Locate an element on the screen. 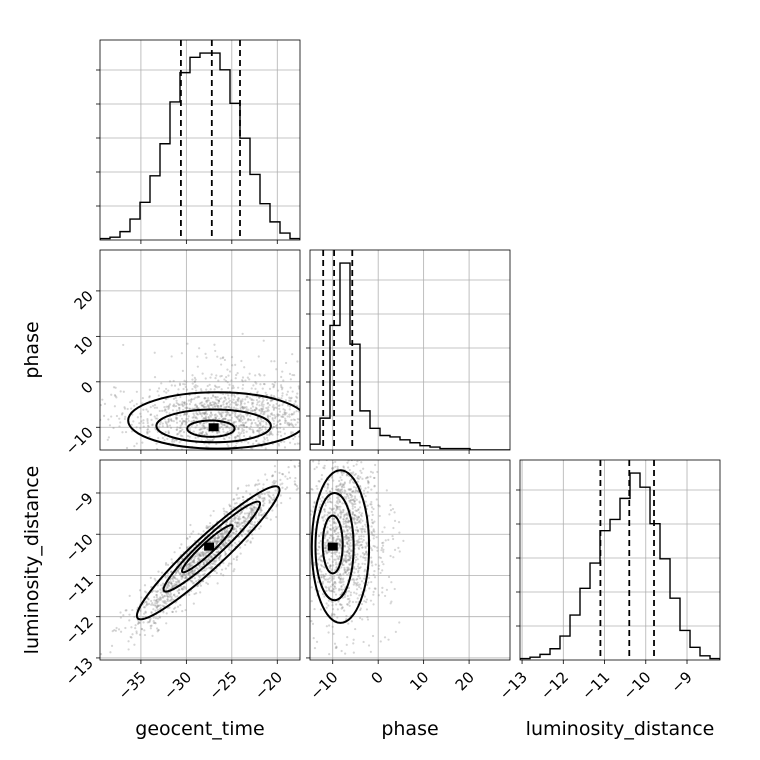 Image resolution: width=760 pixels, height=760 pixels. histogram-phase is located at coordinates (410, 356).